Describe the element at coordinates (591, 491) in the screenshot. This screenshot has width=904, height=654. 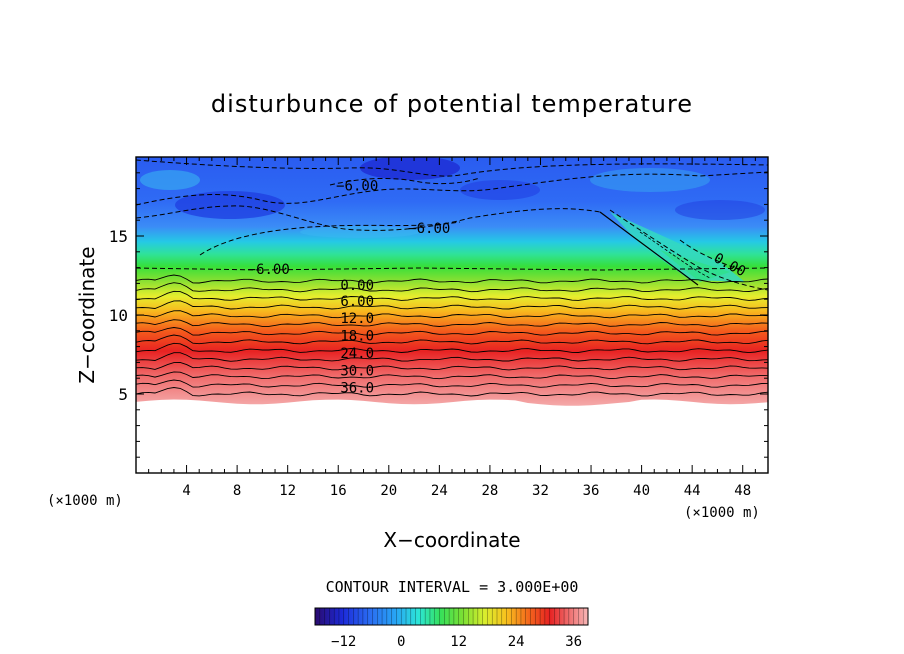
I see `x-tick-label: 36` at that location.